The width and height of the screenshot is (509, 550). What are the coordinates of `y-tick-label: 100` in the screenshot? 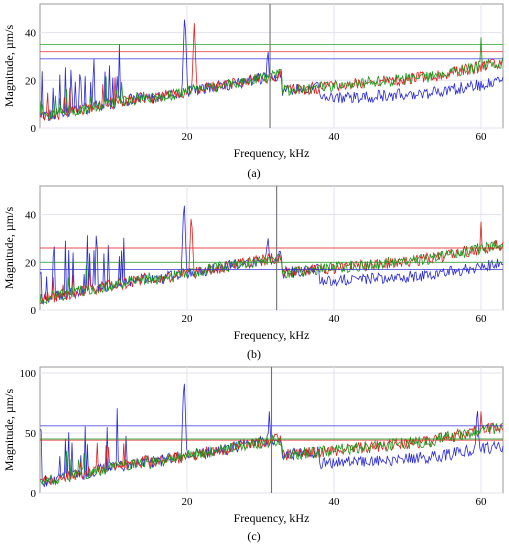 It's located at (28, 374).